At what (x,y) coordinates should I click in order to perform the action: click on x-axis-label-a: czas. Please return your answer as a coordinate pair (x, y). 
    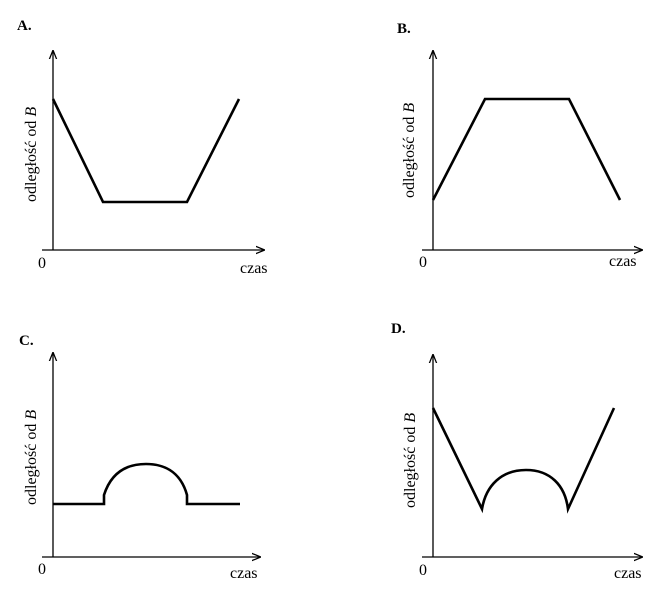
    Looking at the image, I should click on (254, 268).